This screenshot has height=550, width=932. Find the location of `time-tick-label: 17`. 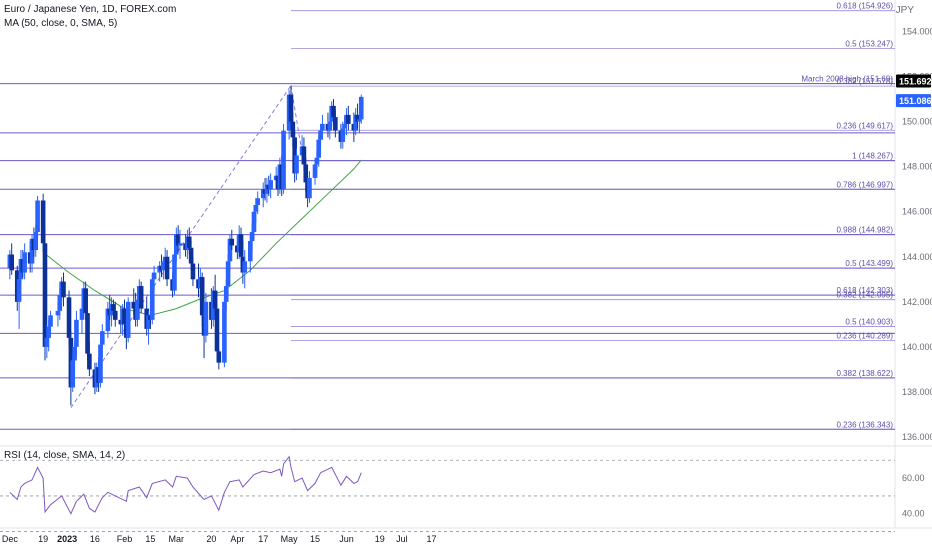

time-tick-label: 17 is located at coordinates (263, 539).